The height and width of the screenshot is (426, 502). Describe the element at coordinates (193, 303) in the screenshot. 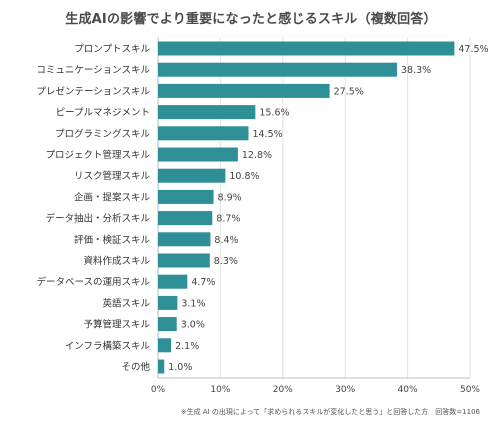

I see `value-label: 3.1%` at that location.